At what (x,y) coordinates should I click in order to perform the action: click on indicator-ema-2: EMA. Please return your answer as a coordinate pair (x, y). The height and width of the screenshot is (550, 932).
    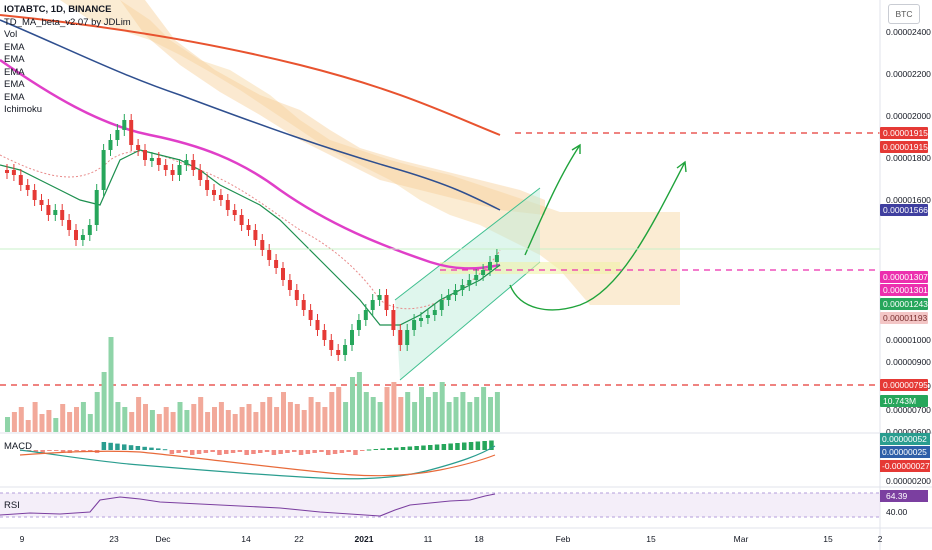
    Looking at the image, I should click on (14, 59).